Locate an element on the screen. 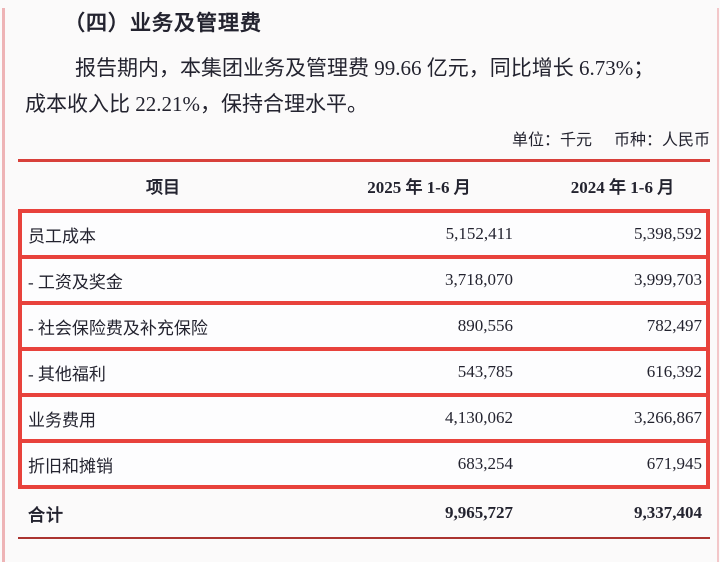 This screenshot has width=720, height=562. row-label: - 社会保险费及补充保险 is located at coordinates (118, 328).